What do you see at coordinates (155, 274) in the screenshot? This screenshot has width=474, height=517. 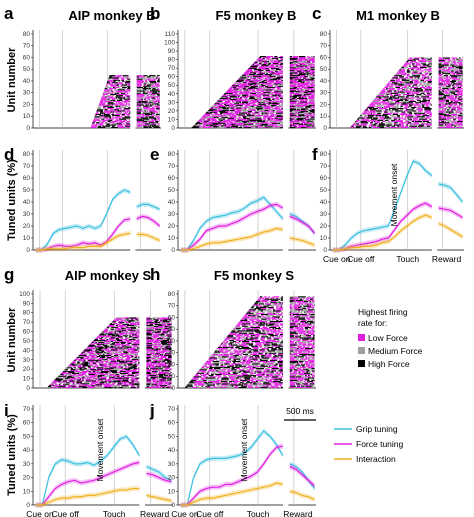 I see `panel-label-h: h` at bounding box center [155, 274].